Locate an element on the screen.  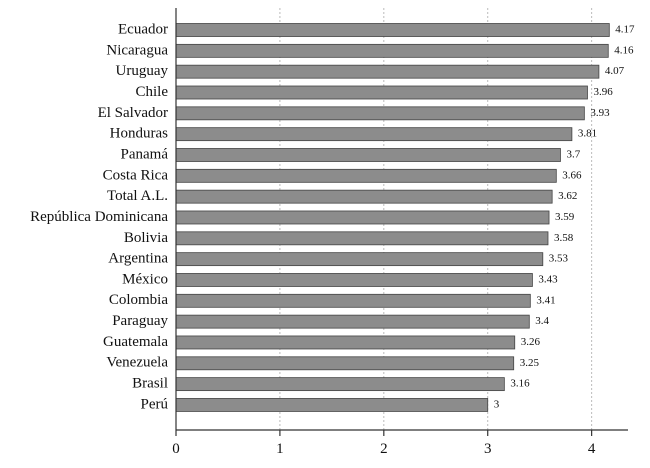
x-tick-label: 4 is located at coordinates (592, 449).